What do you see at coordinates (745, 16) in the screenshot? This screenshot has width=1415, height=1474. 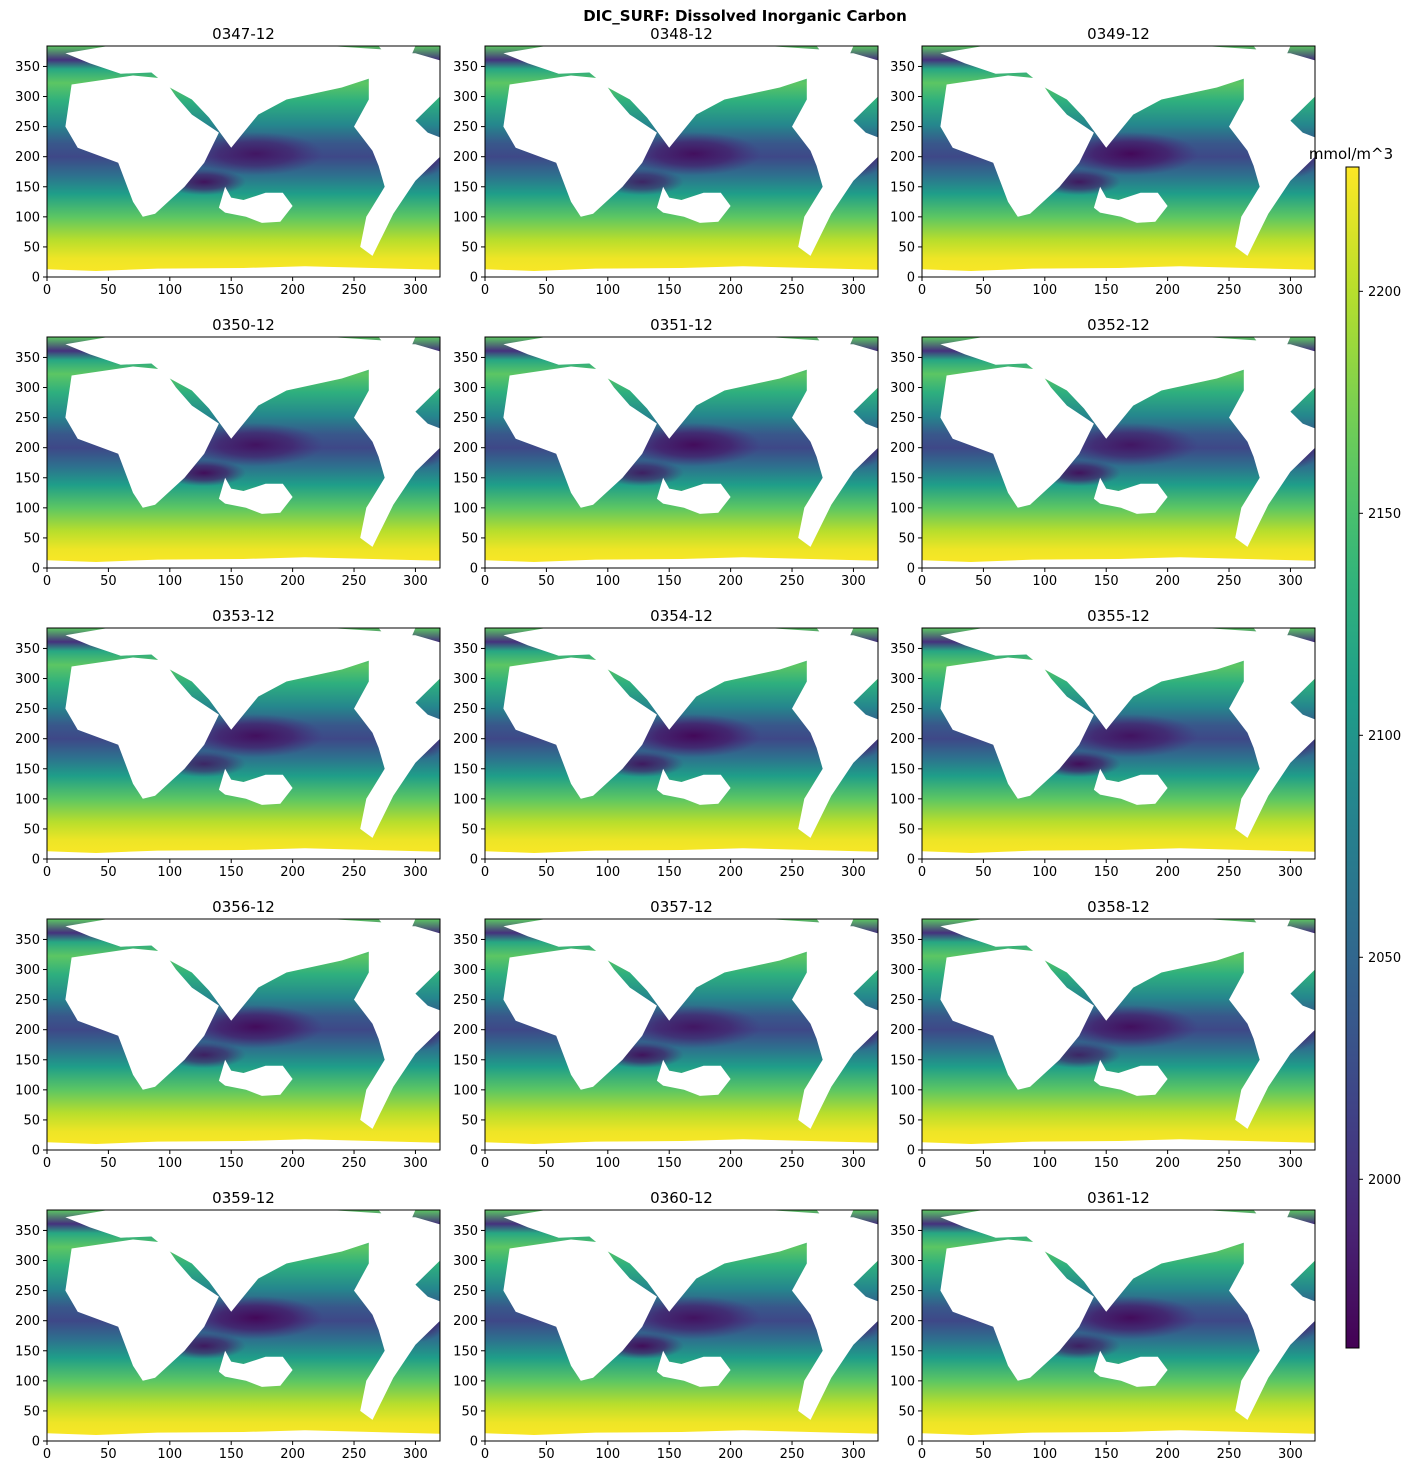 I see `figure-title: DIC_SURF: Dissolved Inorganic Carbon` at bounding box center [745, 16].